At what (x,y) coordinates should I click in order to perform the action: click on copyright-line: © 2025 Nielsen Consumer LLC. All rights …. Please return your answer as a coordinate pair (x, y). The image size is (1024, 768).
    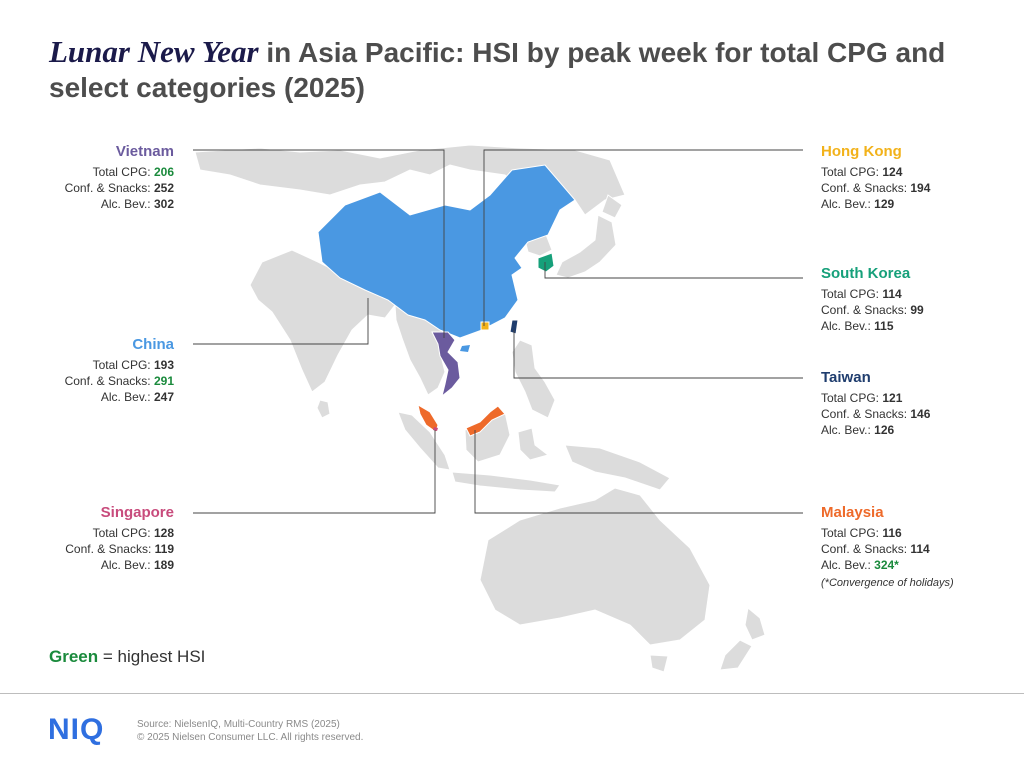
    Looking at the image, I should click on (250, 737).